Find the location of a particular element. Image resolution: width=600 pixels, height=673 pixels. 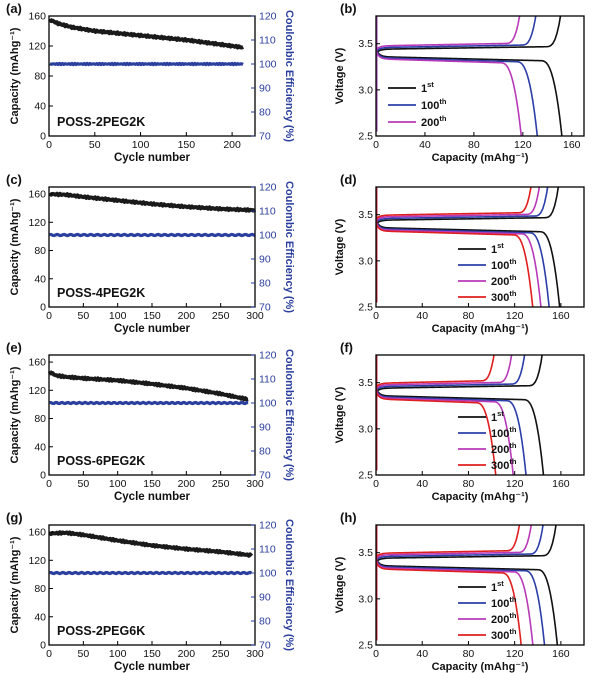

voltage-curves is located at coordinates (468, 247).